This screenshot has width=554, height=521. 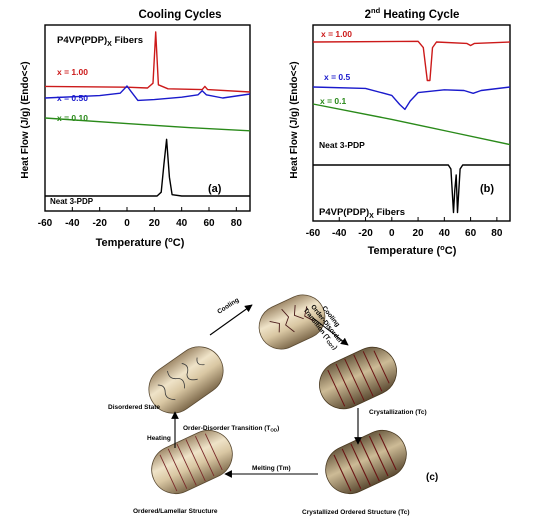 I want to click on panel-b-label-x05: x = 0.5, so click(x=337, y=77).